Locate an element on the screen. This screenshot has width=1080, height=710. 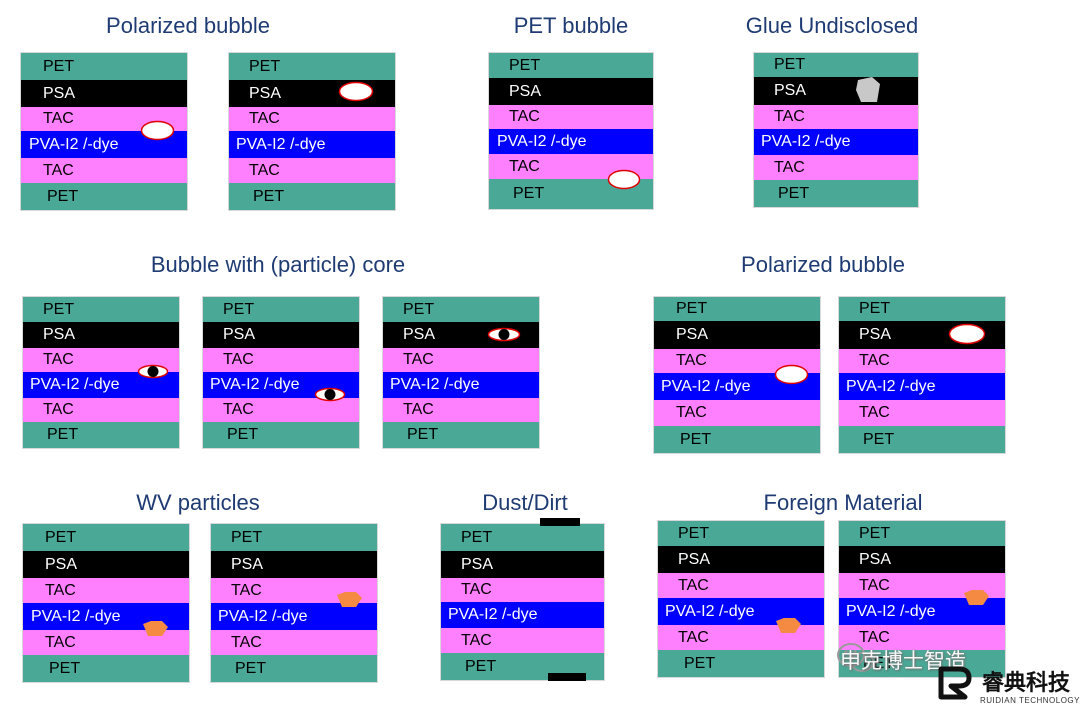
title-polarized-bubble: Polarized bubble is located at coordinates (188, 25).